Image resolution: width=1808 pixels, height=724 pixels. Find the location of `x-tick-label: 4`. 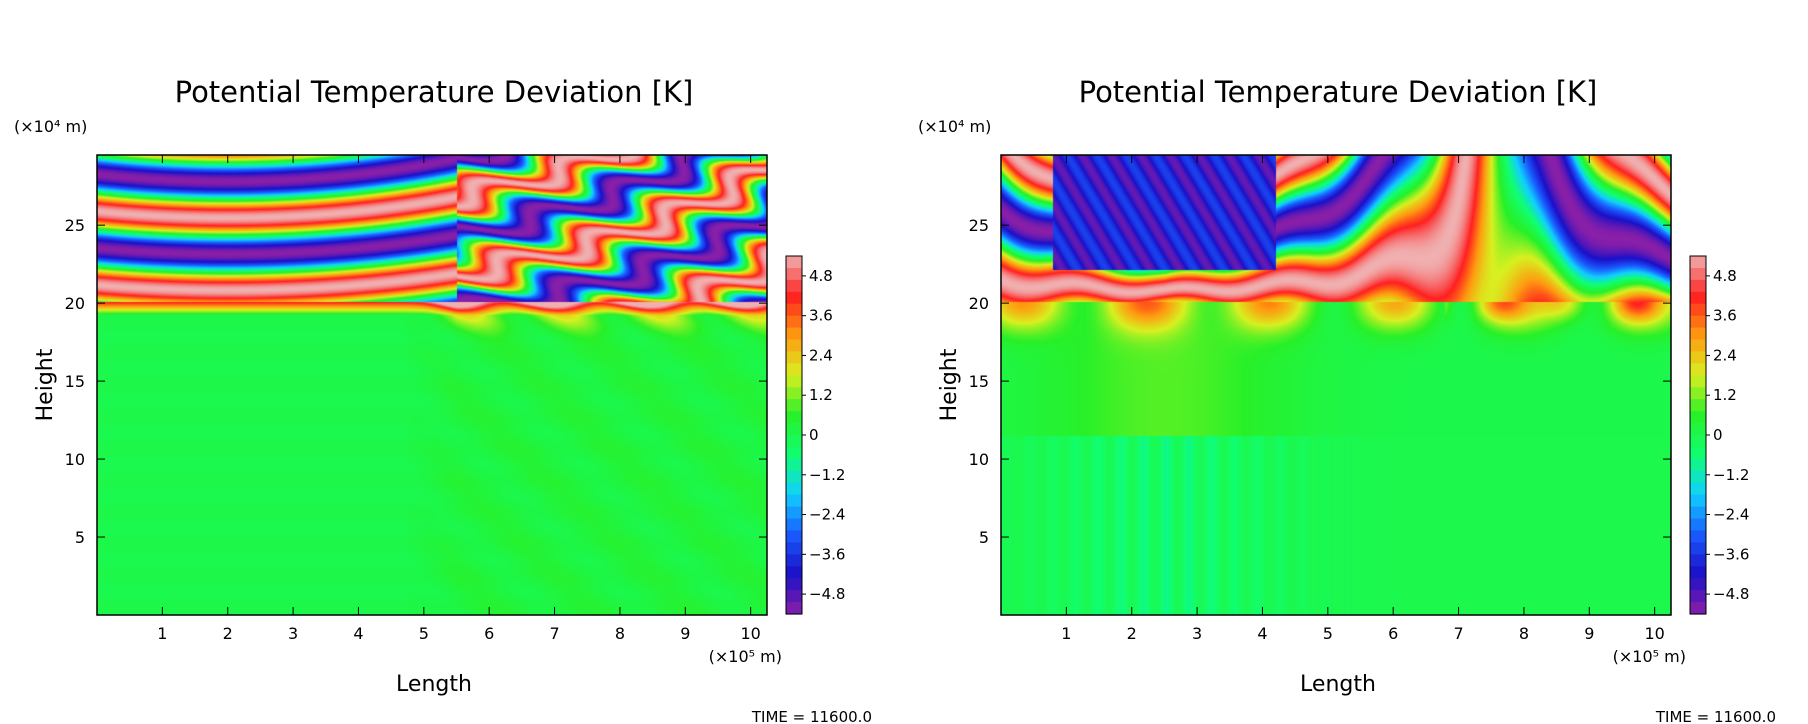

x-tick-label: 4 is located at coordinates (1262, 633).